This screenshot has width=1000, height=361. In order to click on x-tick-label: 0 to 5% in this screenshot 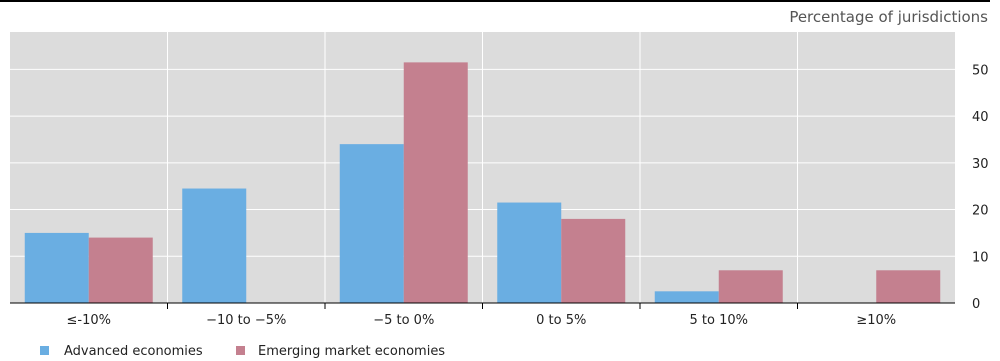, I will do `click(561, 320)`.